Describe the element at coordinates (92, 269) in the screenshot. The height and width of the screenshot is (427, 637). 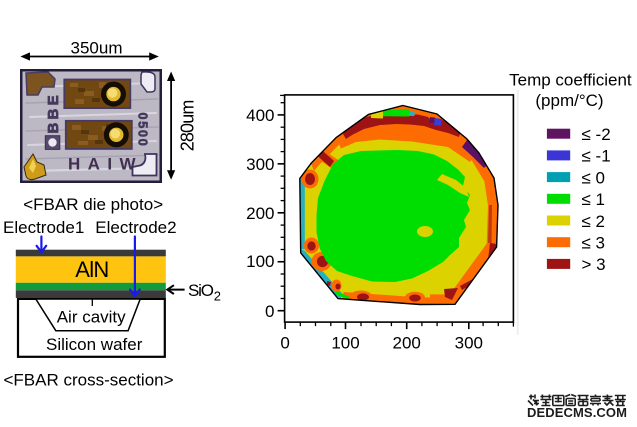
I see `svg-text: AlN` at that location.